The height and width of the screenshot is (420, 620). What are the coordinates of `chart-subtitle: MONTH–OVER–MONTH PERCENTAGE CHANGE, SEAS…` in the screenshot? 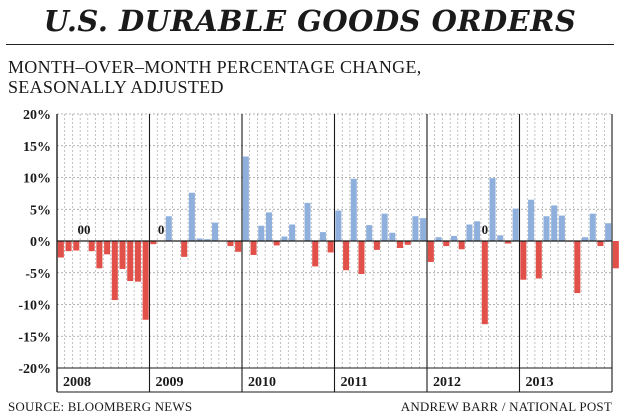 It's located at (268, 77).